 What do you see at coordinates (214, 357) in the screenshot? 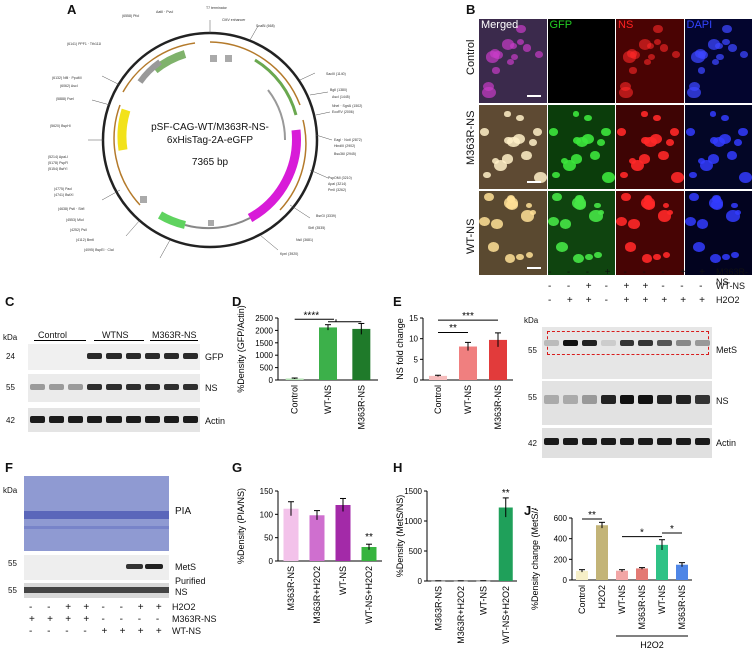
I see `band-gfp: GFP` at bounding box center [214, 357].